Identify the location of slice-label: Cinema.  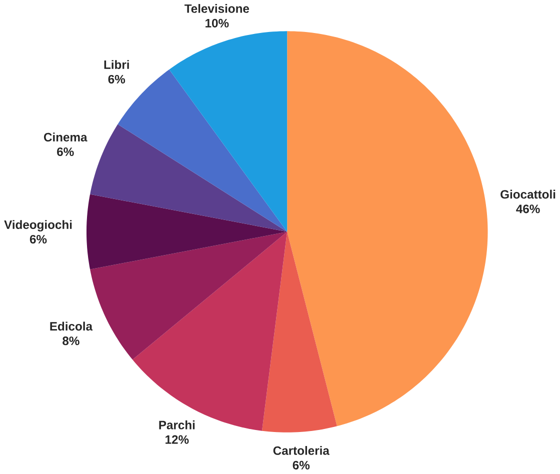
(66, 137).